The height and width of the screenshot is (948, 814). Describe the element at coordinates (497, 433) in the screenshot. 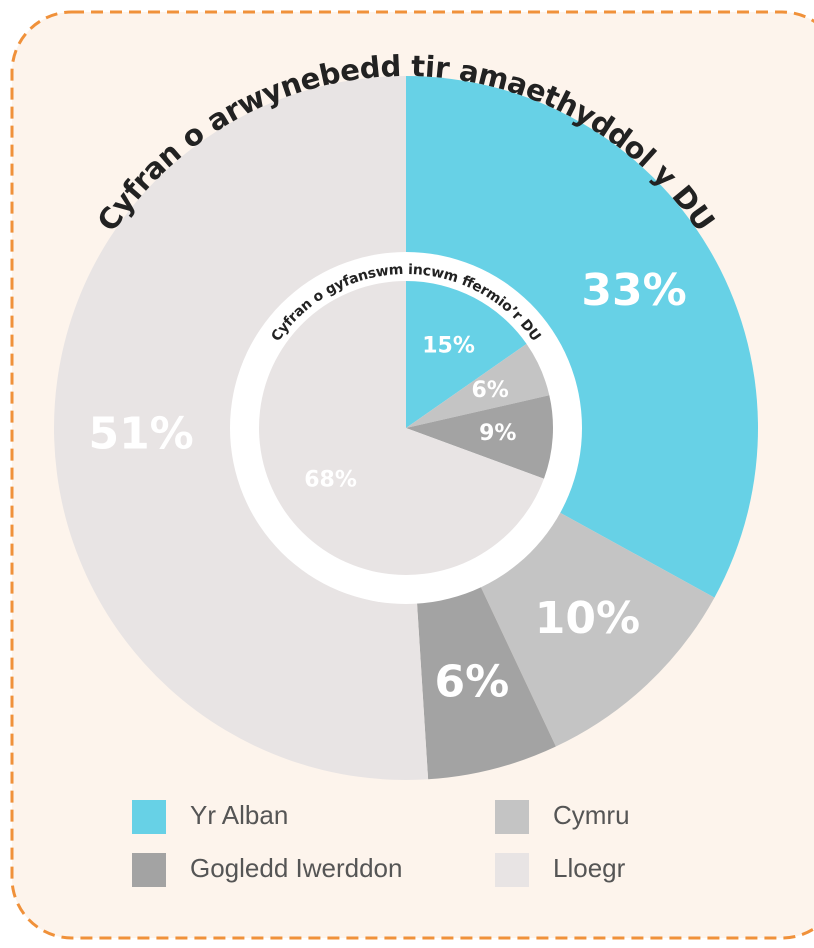

I see `value-label: 9%` at that location.